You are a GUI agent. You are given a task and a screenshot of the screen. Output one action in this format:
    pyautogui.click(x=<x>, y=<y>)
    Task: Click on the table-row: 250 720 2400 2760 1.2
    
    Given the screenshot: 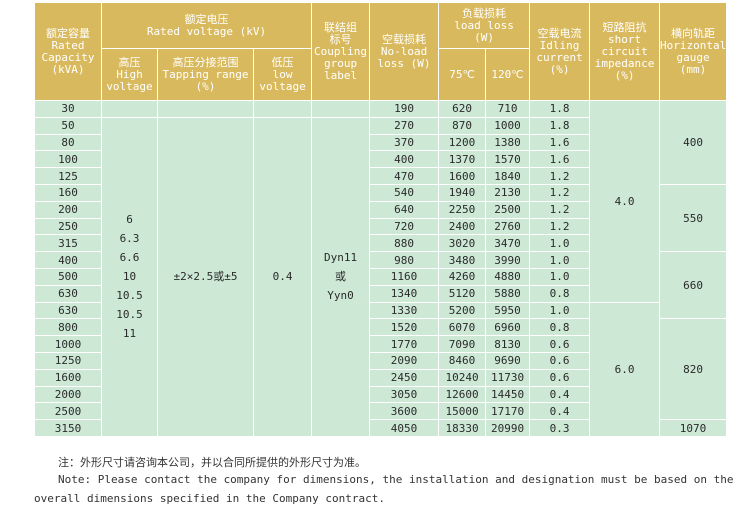 What is the action you would take?
    pyautogui.click(x=380, y=226)
    